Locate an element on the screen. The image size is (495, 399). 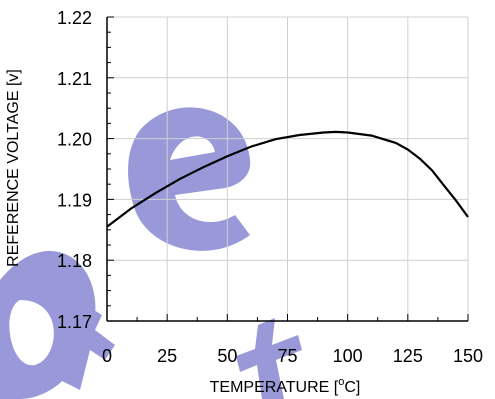
x-tick-label: 0 is located at coordinates (107, 356).